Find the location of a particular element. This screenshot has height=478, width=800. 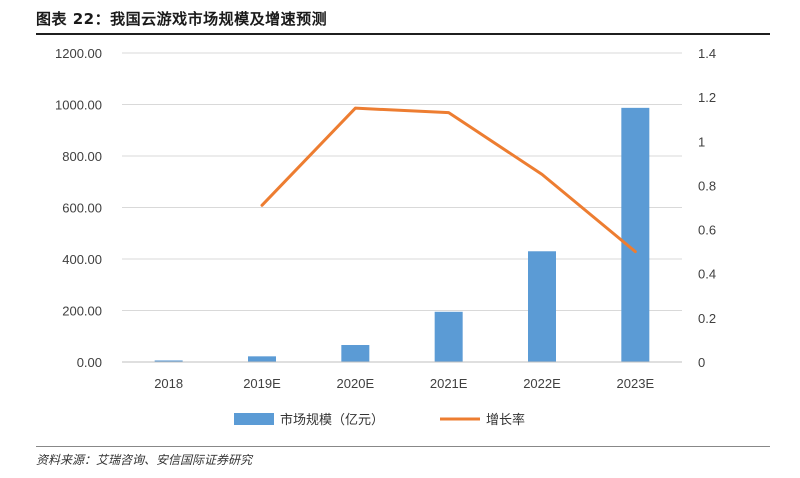

right-axis-tick-label: 0 is located at coordinates (701, 362).